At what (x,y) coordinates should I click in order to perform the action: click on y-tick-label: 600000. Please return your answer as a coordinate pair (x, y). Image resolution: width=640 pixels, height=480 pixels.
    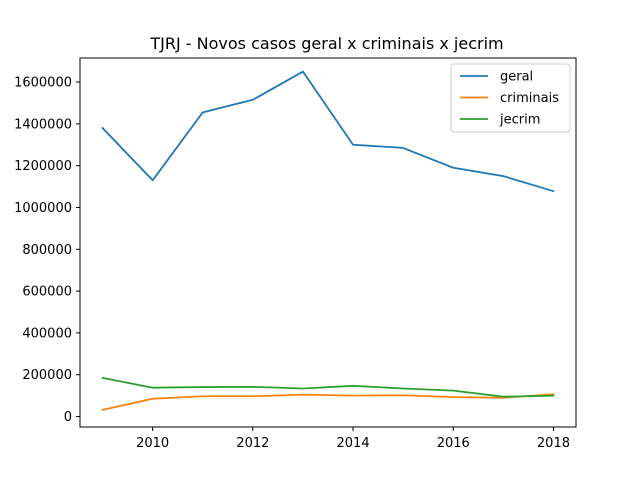
    Looking at the image, I should click on (47, 292).